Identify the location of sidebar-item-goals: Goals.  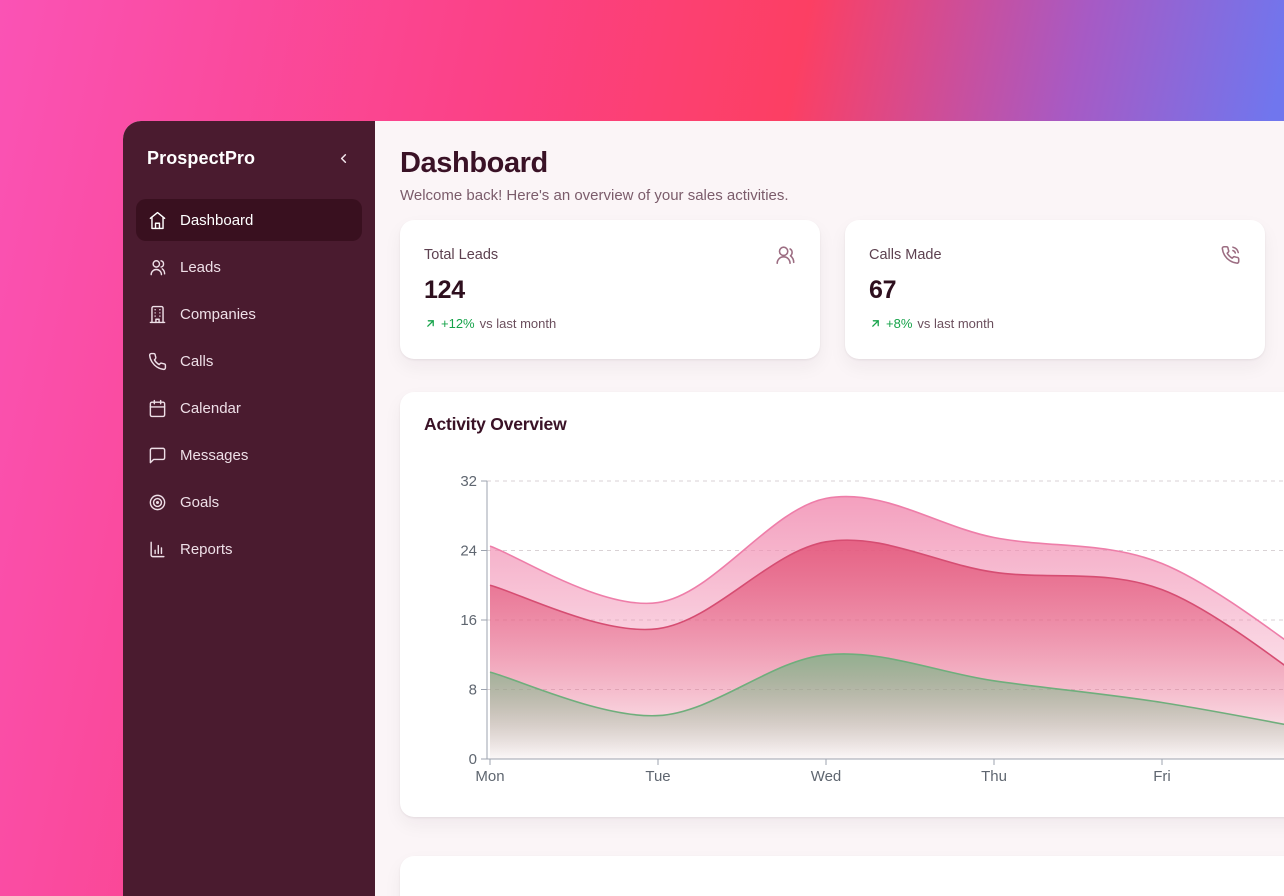
(249, 502).